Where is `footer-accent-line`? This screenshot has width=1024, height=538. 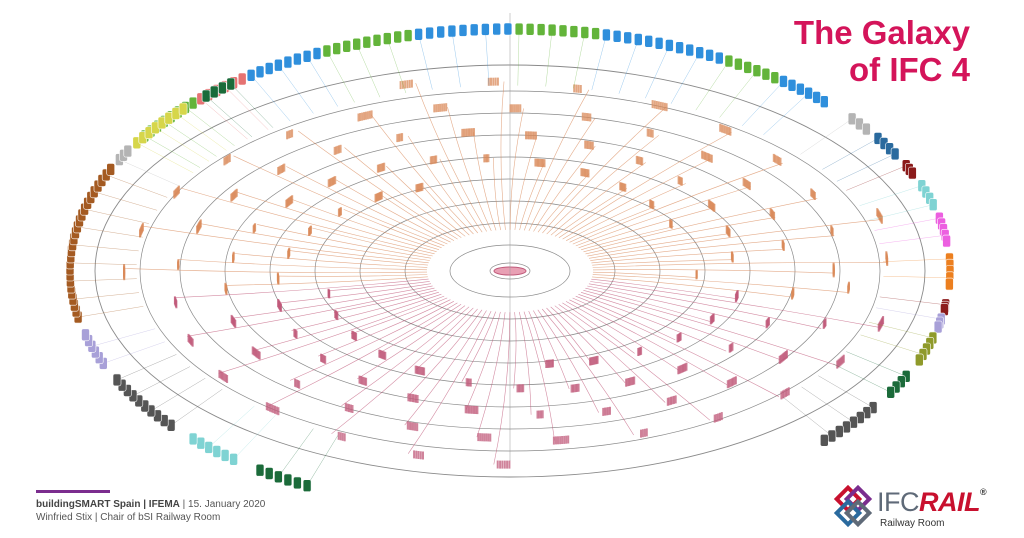
footer-accent-line is located at coordinates (73, 491).